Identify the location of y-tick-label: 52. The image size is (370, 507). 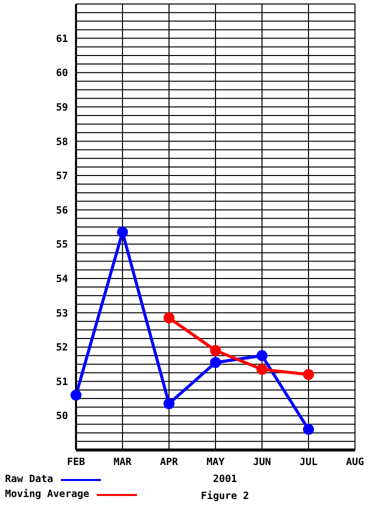
(62, 348).